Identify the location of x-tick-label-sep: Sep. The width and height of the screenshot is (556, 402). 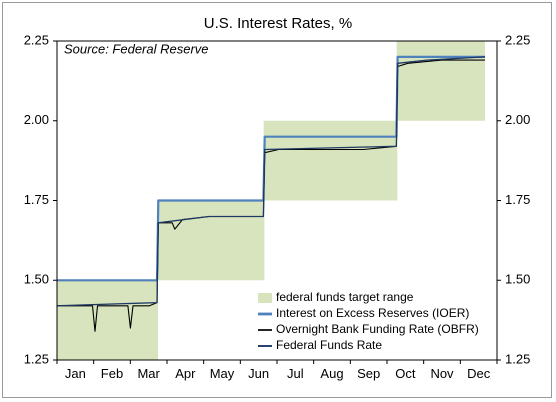
(368, 373).